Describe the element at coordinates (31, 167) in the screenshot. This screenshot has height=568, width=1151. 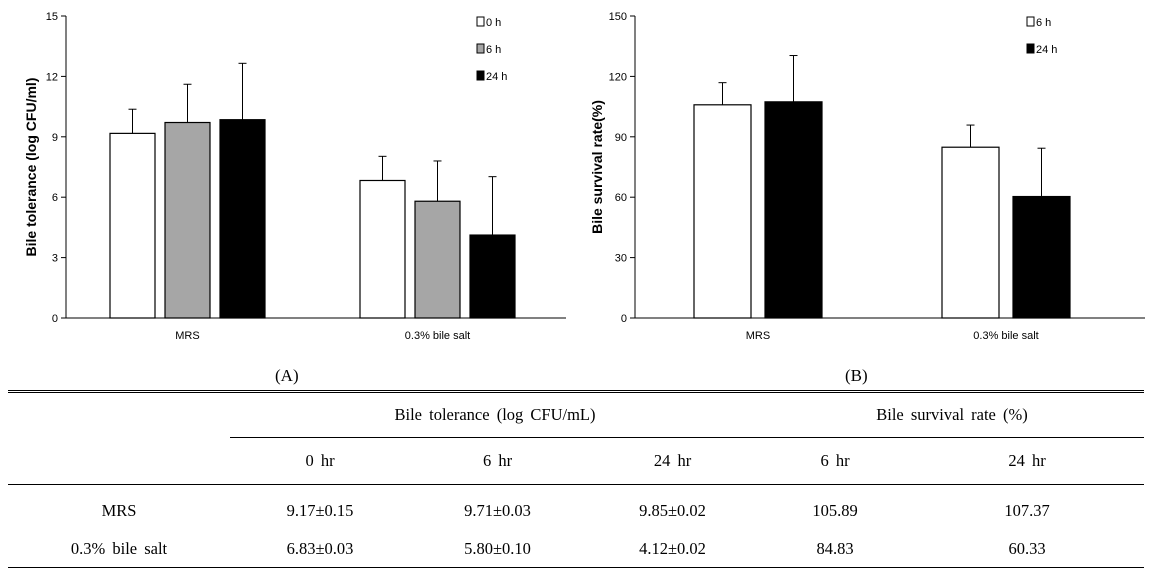
I see `y-axis-label: Bile tolerance (log CFU/ml)` at that location.